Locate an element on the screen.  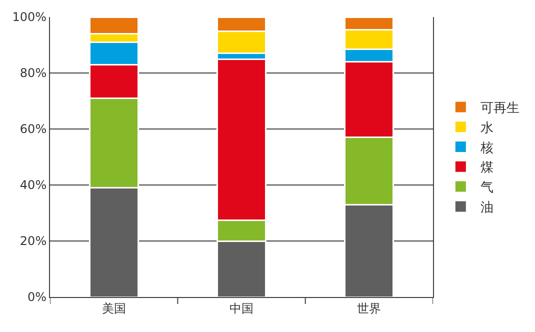
y-tick-label: 60% is located at coordinates (33, 129).